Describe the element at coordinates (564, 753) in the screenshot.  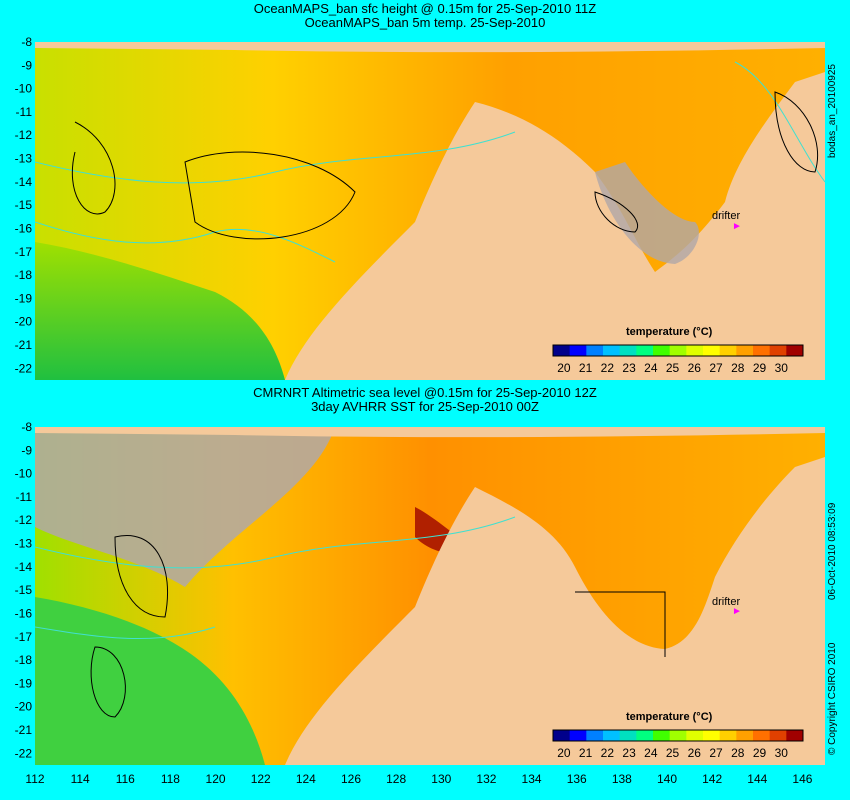
I see `colorbar-label: 20` at that location.